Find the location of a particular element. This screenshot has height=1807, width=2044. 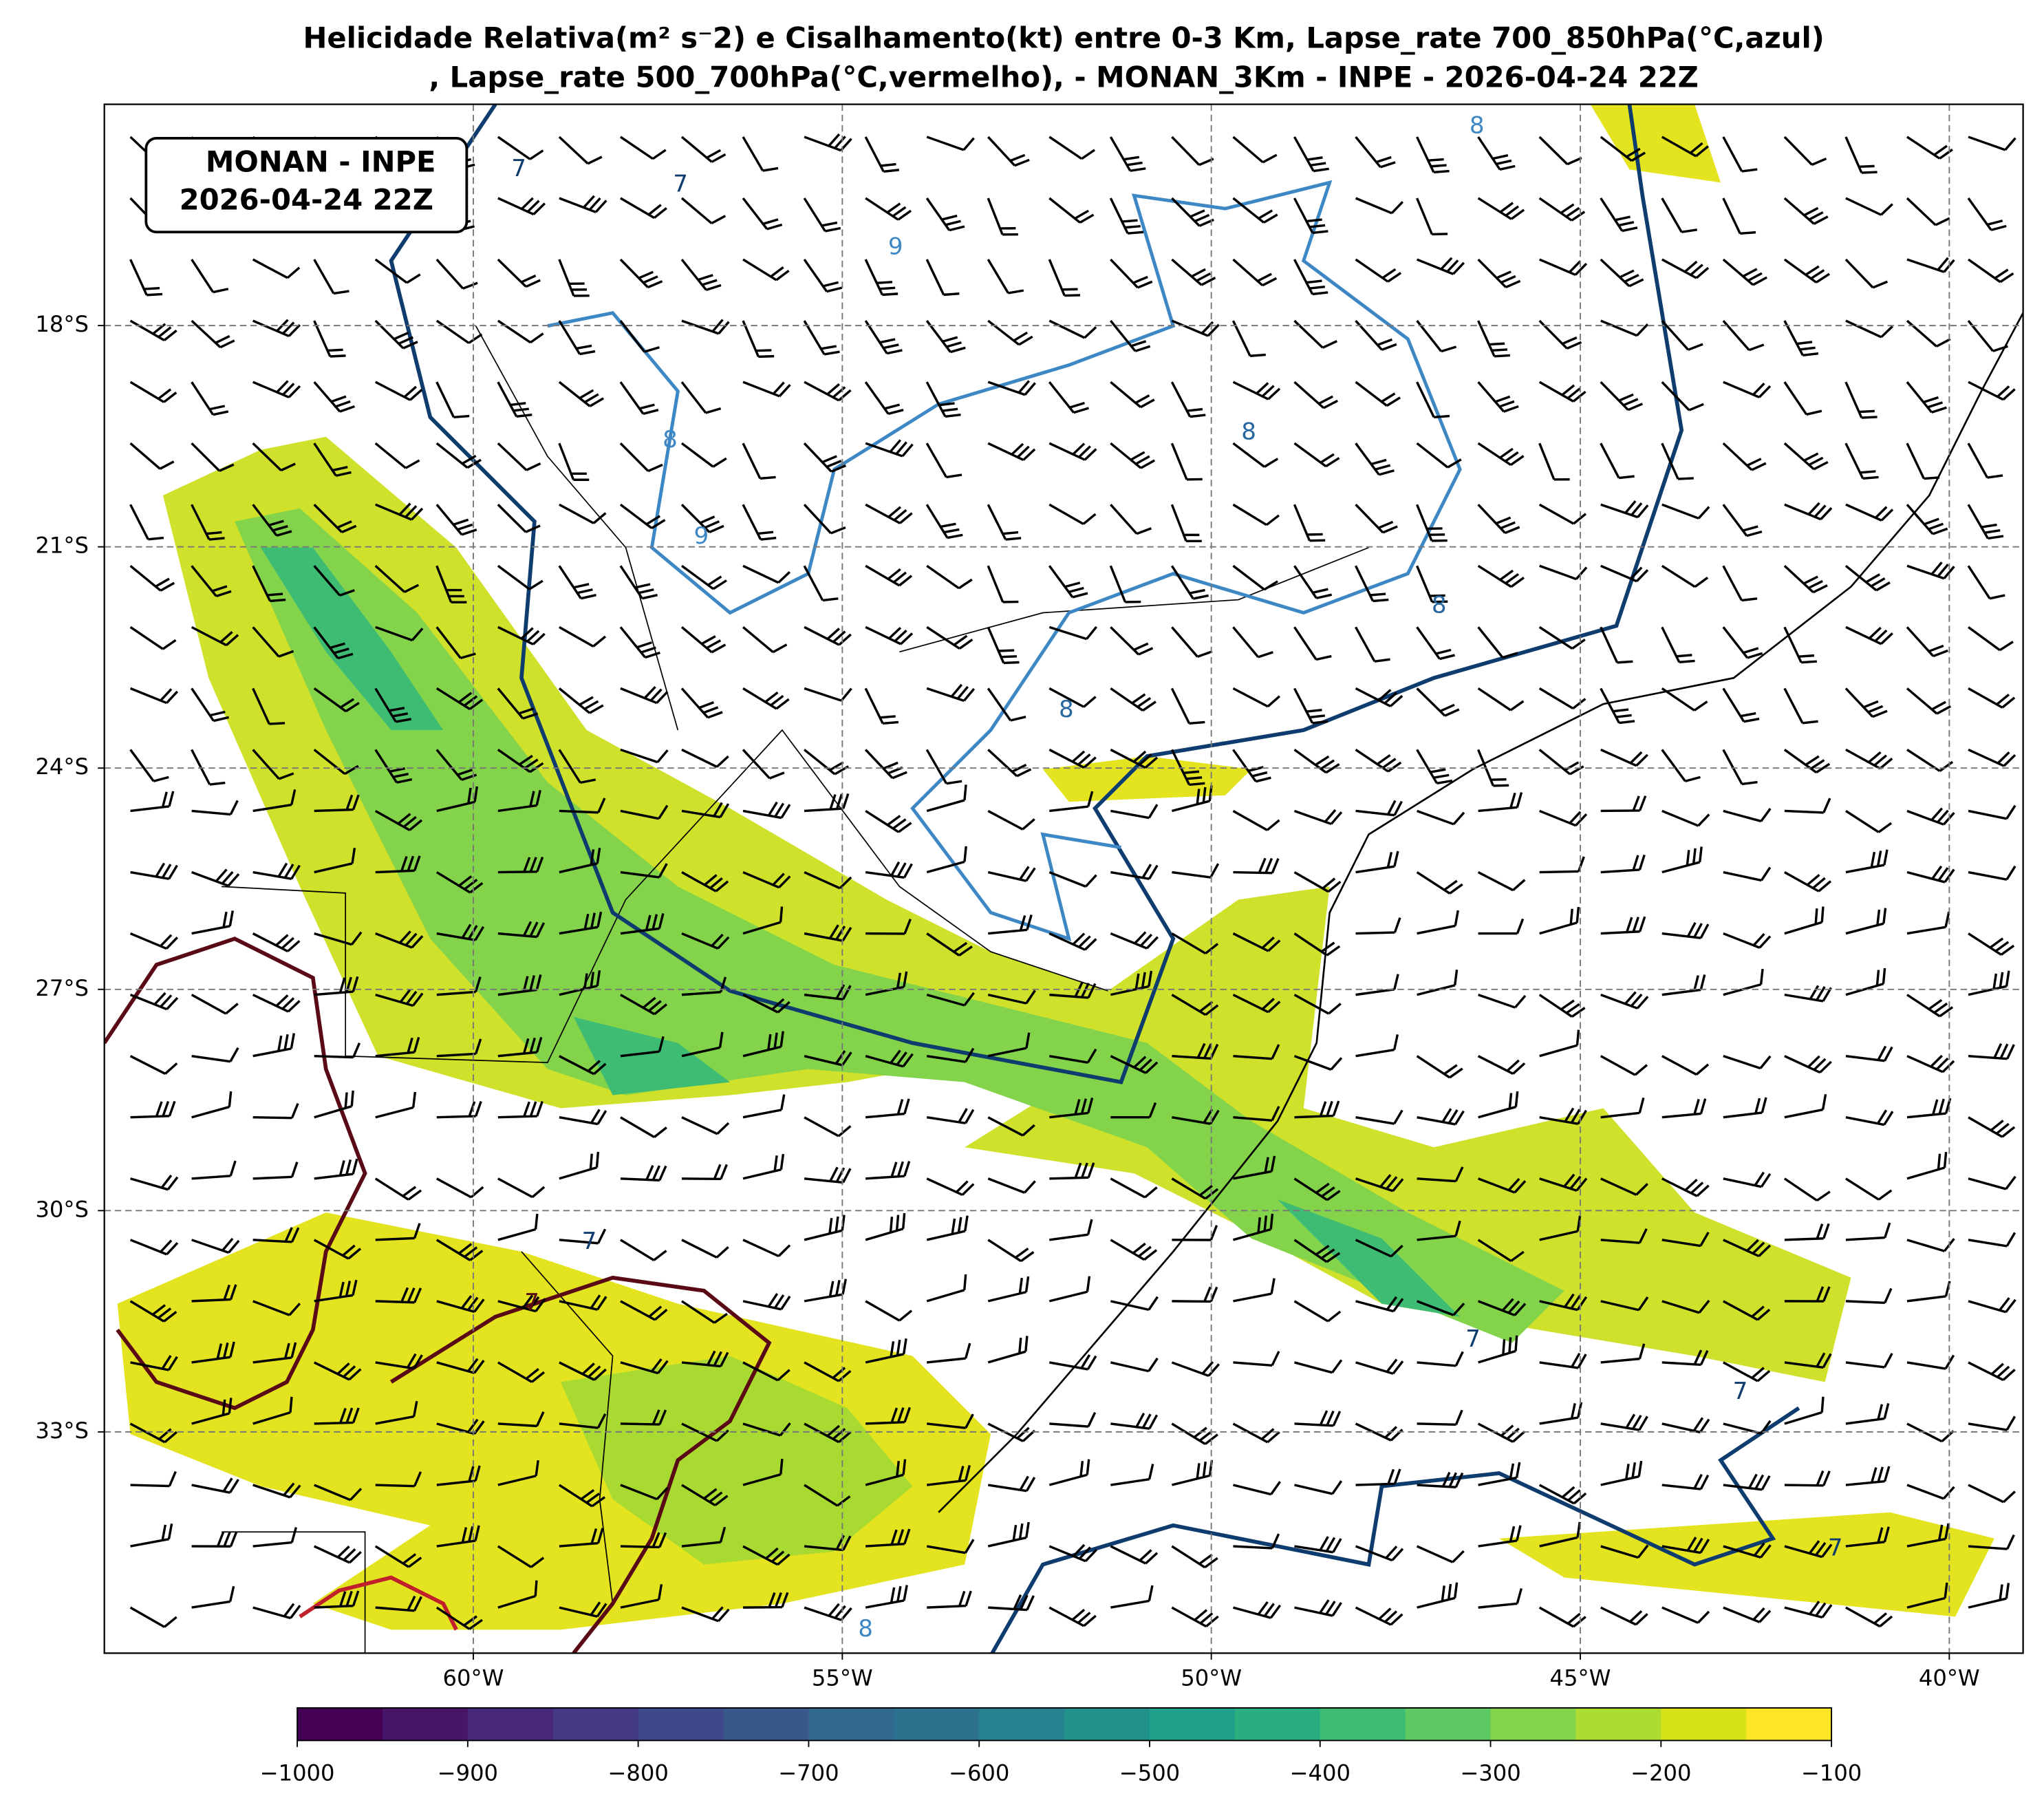

lapse-500-700-contour is located at coordinates (438, 1295).